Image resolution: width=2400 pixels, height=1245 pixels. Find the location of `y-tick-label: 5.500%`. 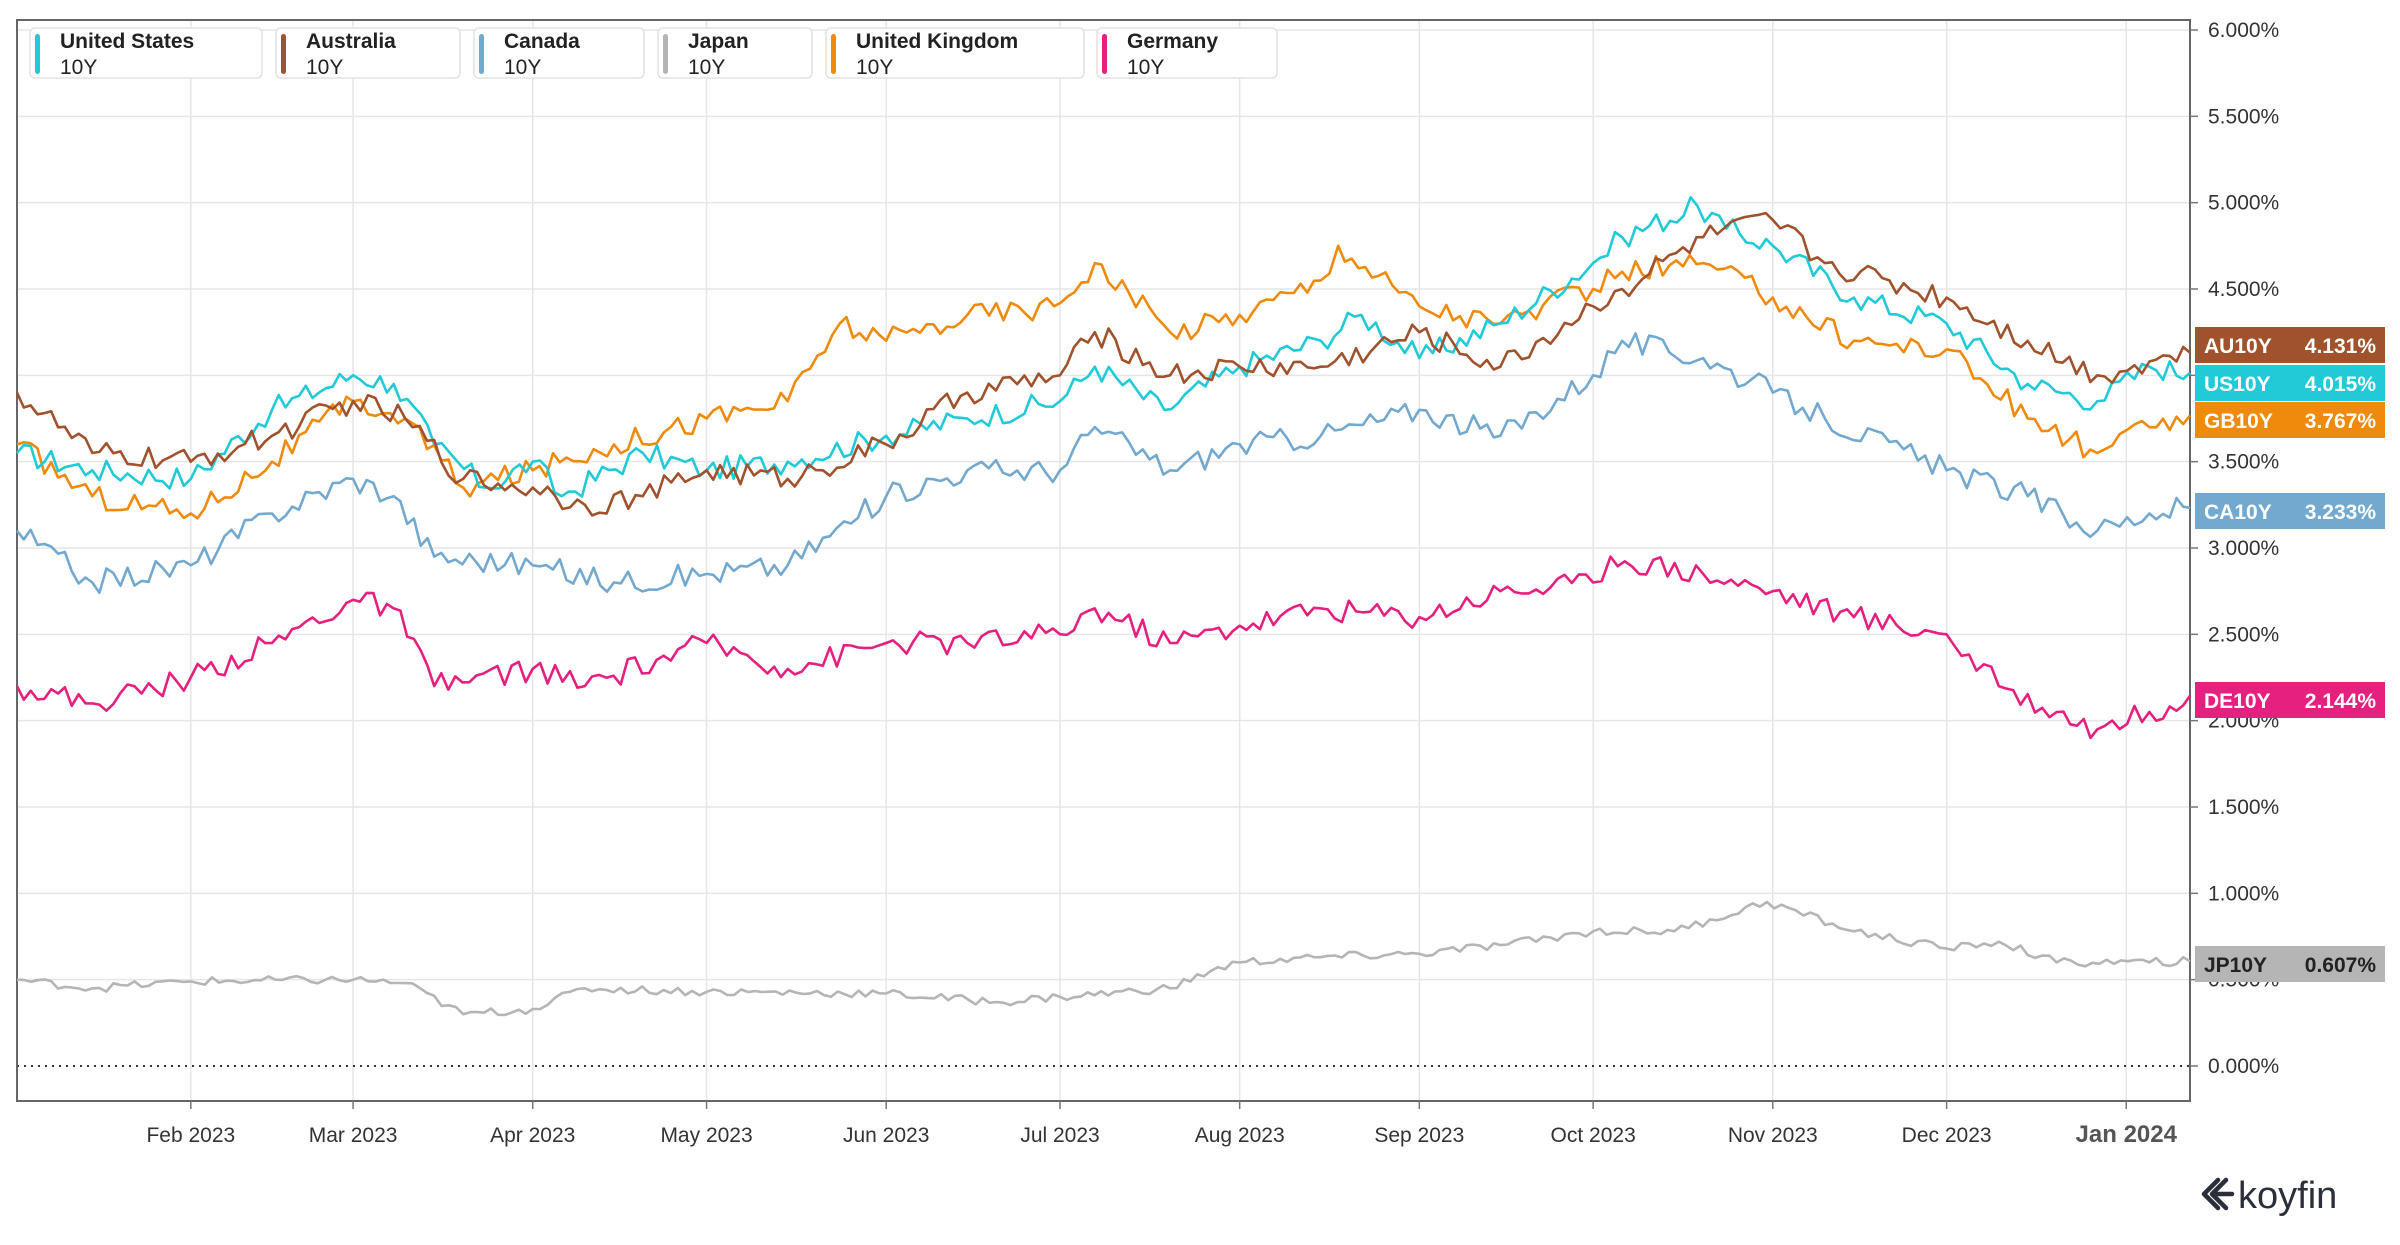

y-tick-label: 5.500% is located at coordinates (2243, 116).